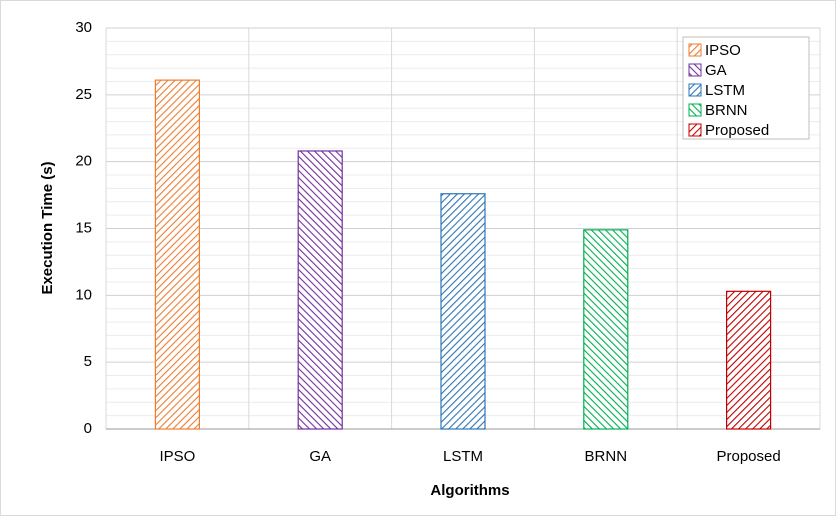 The image size is (837, 517). I want to click on y-tick-label: 20, so click(83, 161).